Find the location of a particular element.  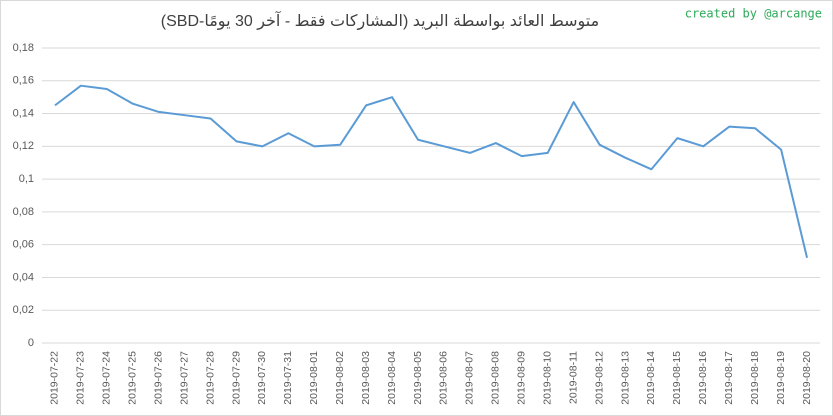

x-tick-label: 2019-07-30 is located at coordinates (262, 378).